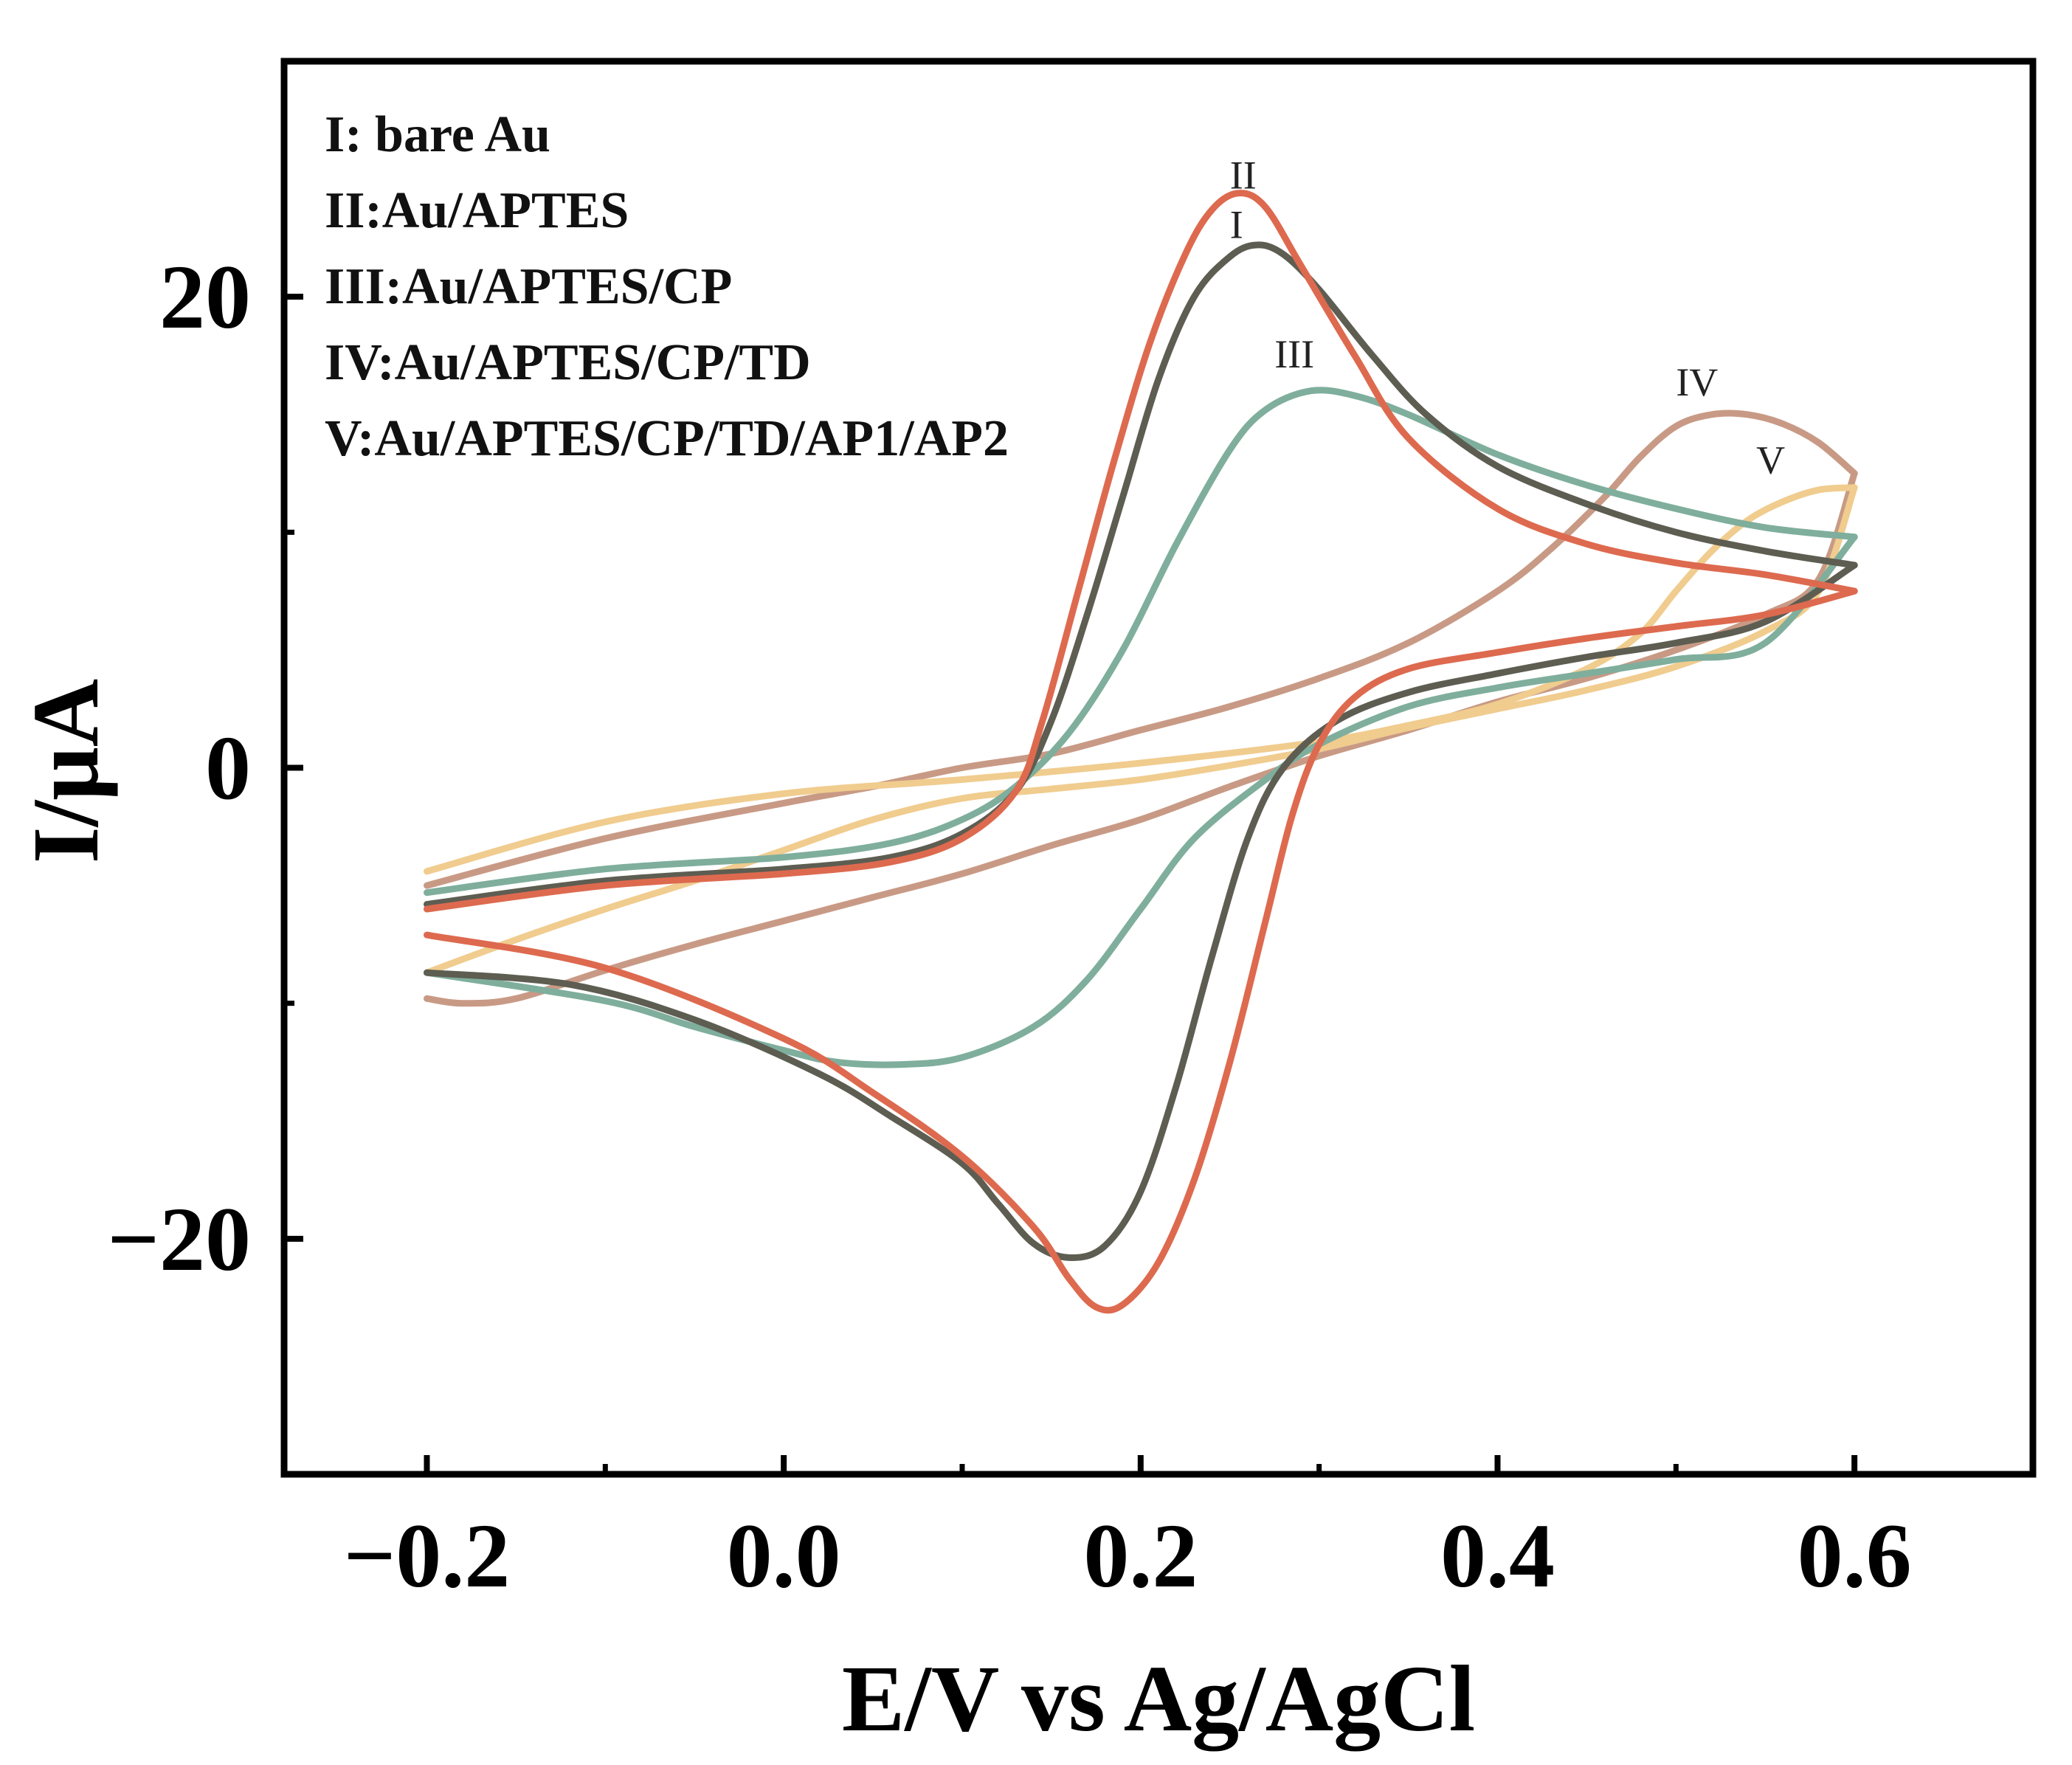  Describe the element at coordinates (1497, 1555) in the screenshot. I see `x-tick-label: 0.4` at that location.